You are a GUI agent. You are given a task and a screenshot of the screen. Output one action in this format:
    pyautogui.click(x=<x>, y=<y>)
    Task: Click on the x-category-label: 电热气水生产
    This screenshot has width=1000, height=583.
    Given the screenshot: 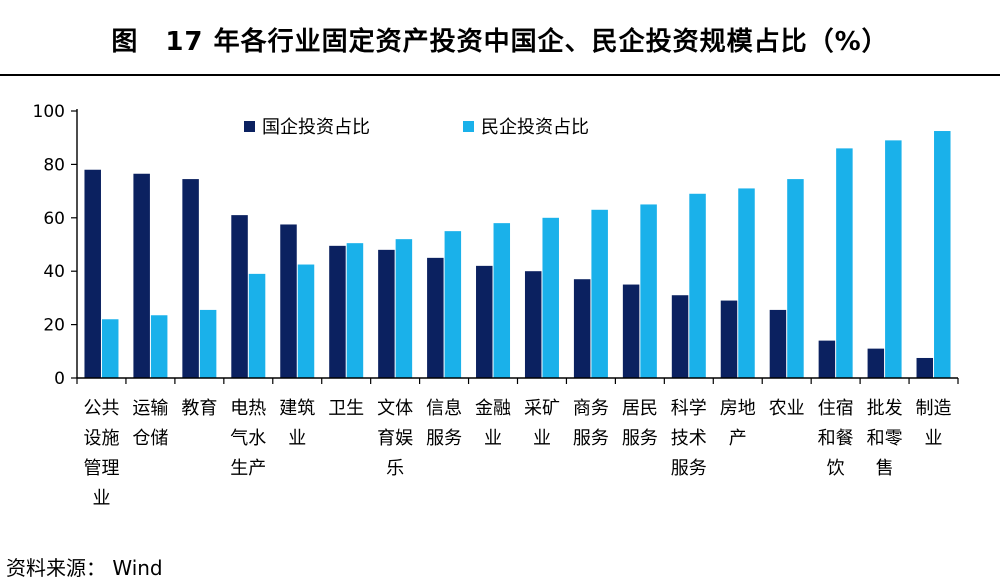 What is the action you would take?
    pyautogui.click(x=248, y=438)
    